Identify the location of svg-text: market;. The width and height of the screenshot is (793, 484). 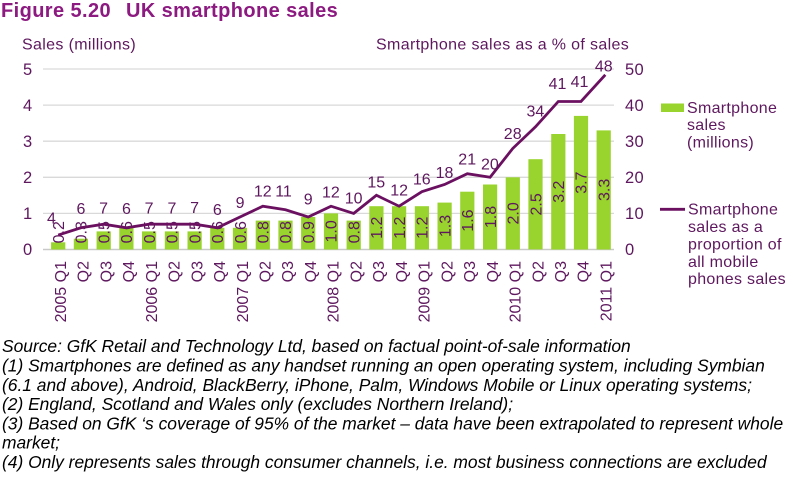
(31, 443).